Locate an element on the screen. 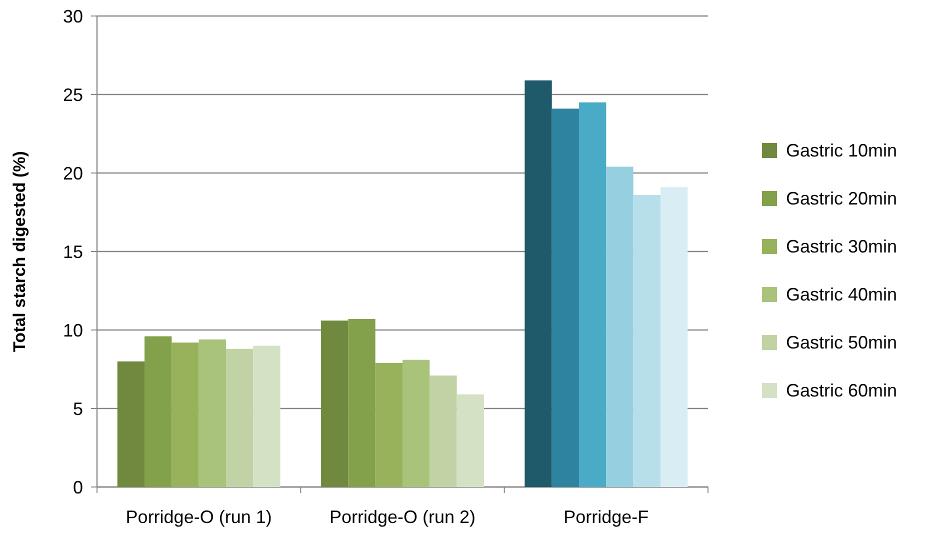 The height and width of the screenshot is (538, 938). legend-label: Gastric 20min is located at coordinates (842, 198).